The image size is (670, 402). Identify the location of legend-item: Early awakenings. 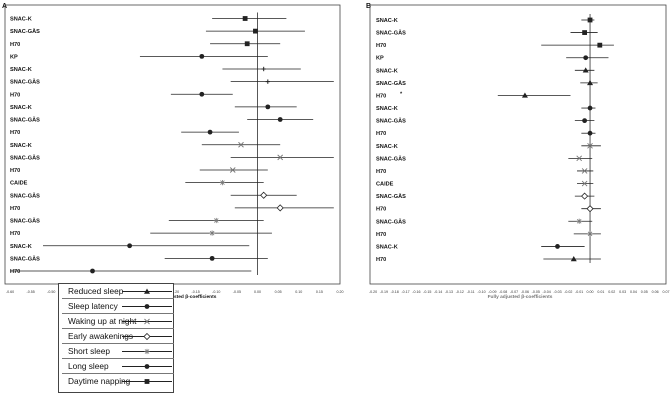
(118, 336).